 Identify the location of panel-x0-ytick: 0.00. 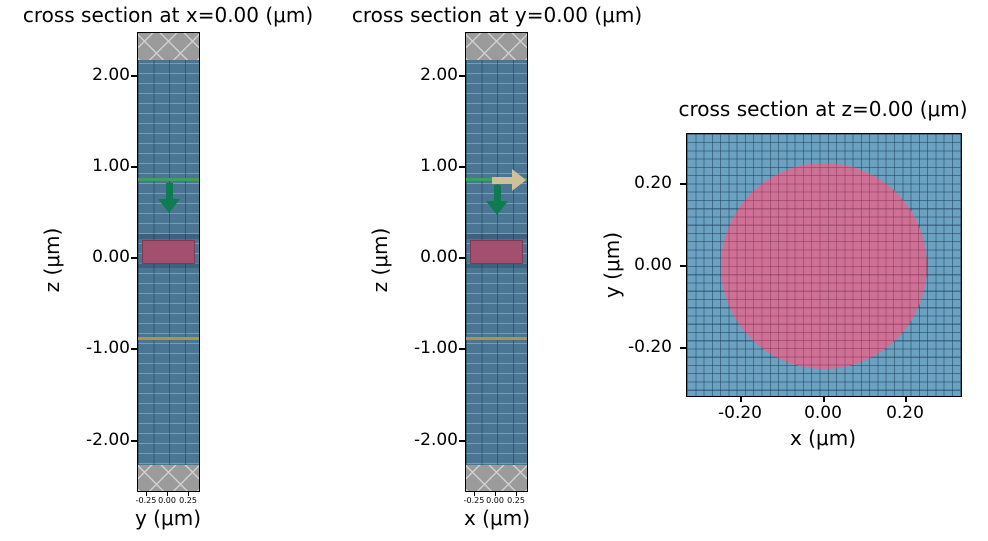
(111, 257).